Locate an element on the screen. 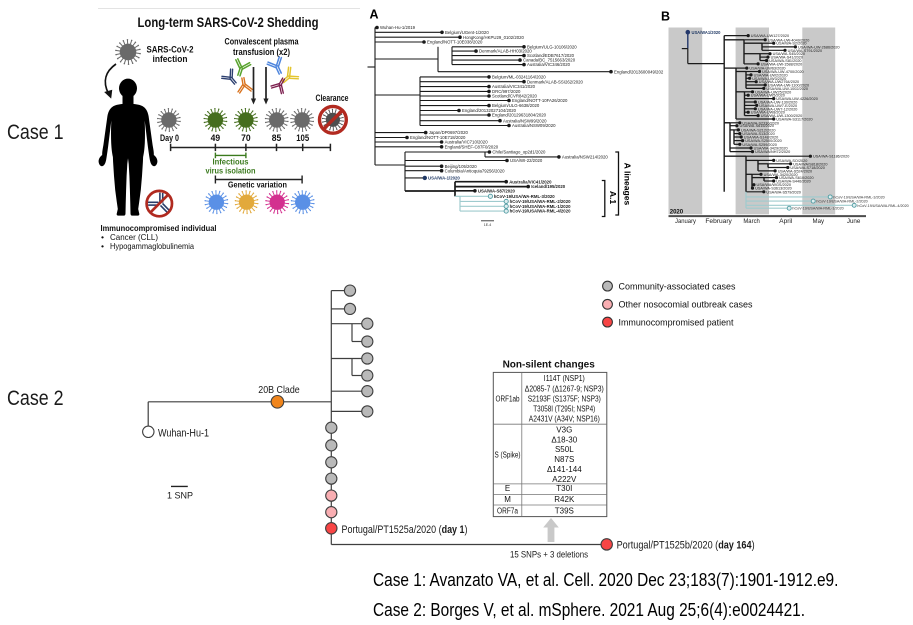 The height and width of the screenshot is (625, 913). svg-text: HongKong/HKPU29_0102/2020 is located at coordinates (494, 37).